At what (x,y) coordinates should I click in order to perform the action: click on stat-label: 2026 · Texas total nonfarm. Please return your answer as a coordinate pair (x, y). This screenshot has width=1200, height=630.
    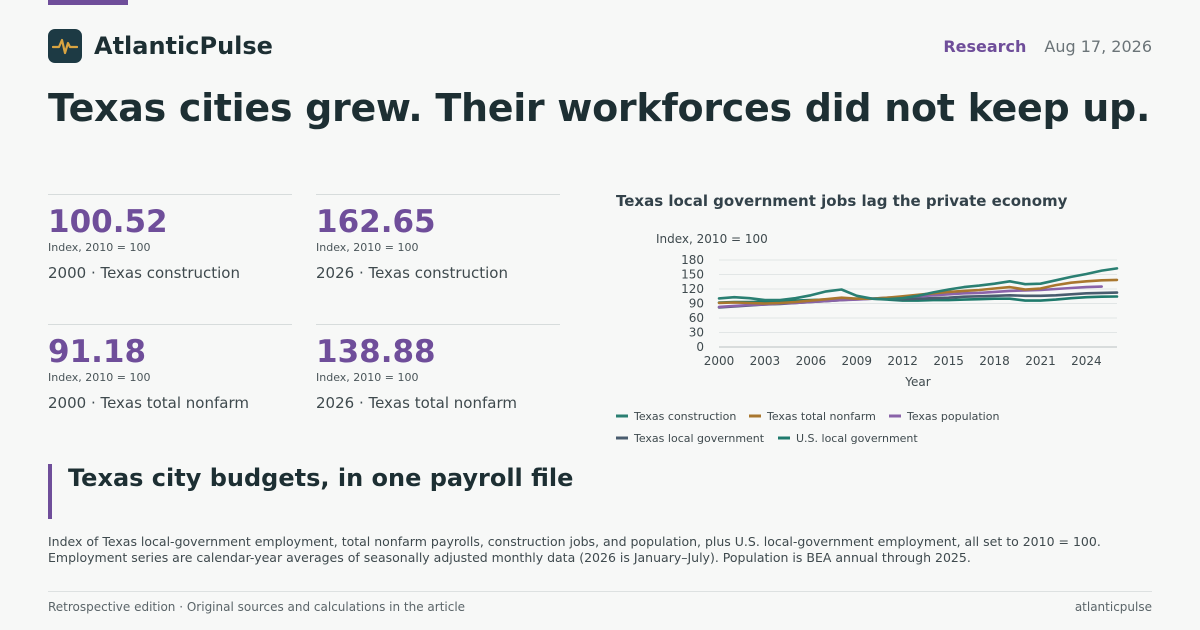
    Looking at the image, I should click on (416, 403).